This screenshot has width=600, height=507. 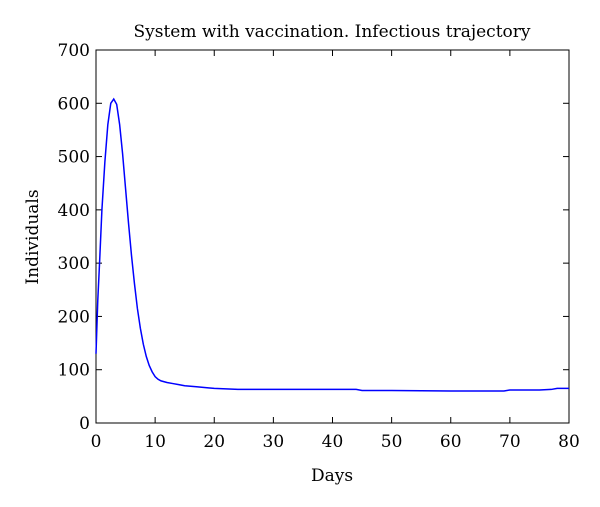 I want to click on y-axis-label: Individuals, so click(x=33, y=236).